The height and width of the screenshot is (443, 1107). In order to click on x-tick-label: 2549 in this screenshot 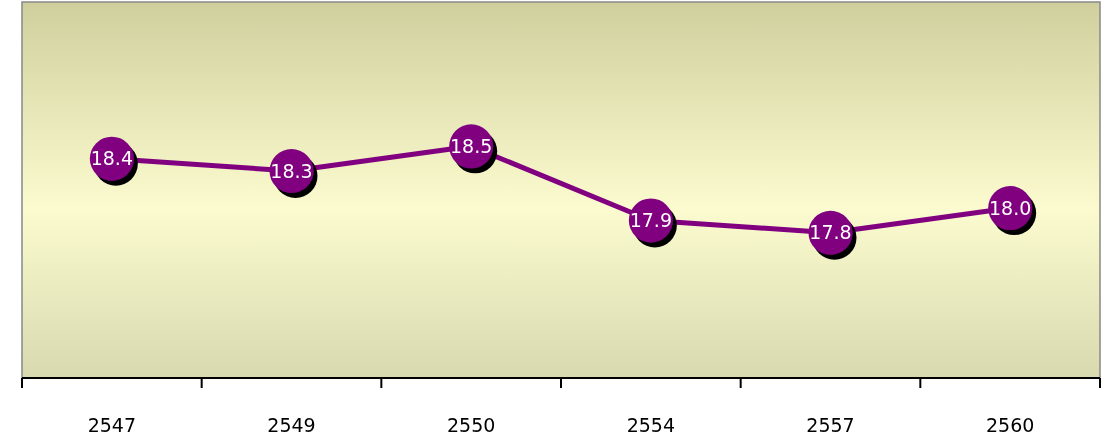, I will do `click(291, 425)`.